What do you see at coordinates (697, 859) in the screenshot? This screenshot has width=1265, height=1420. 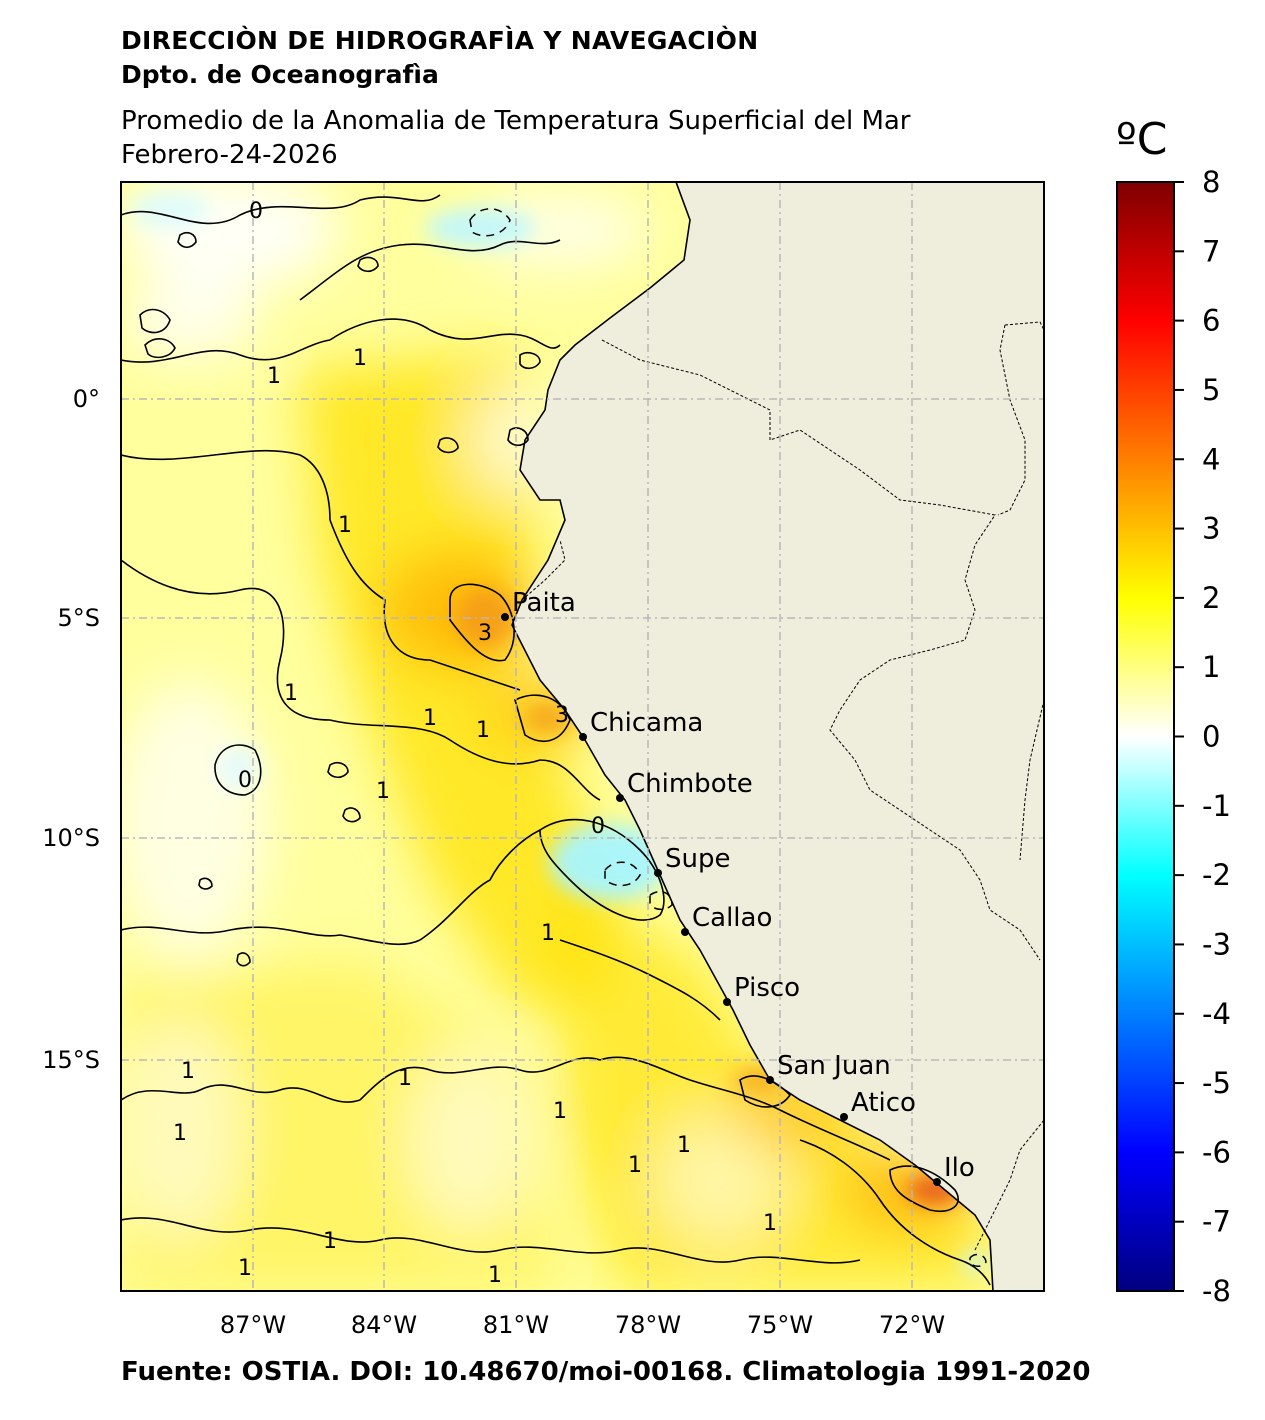 I see `city-label: Supe` at bounding box center [697, 859].